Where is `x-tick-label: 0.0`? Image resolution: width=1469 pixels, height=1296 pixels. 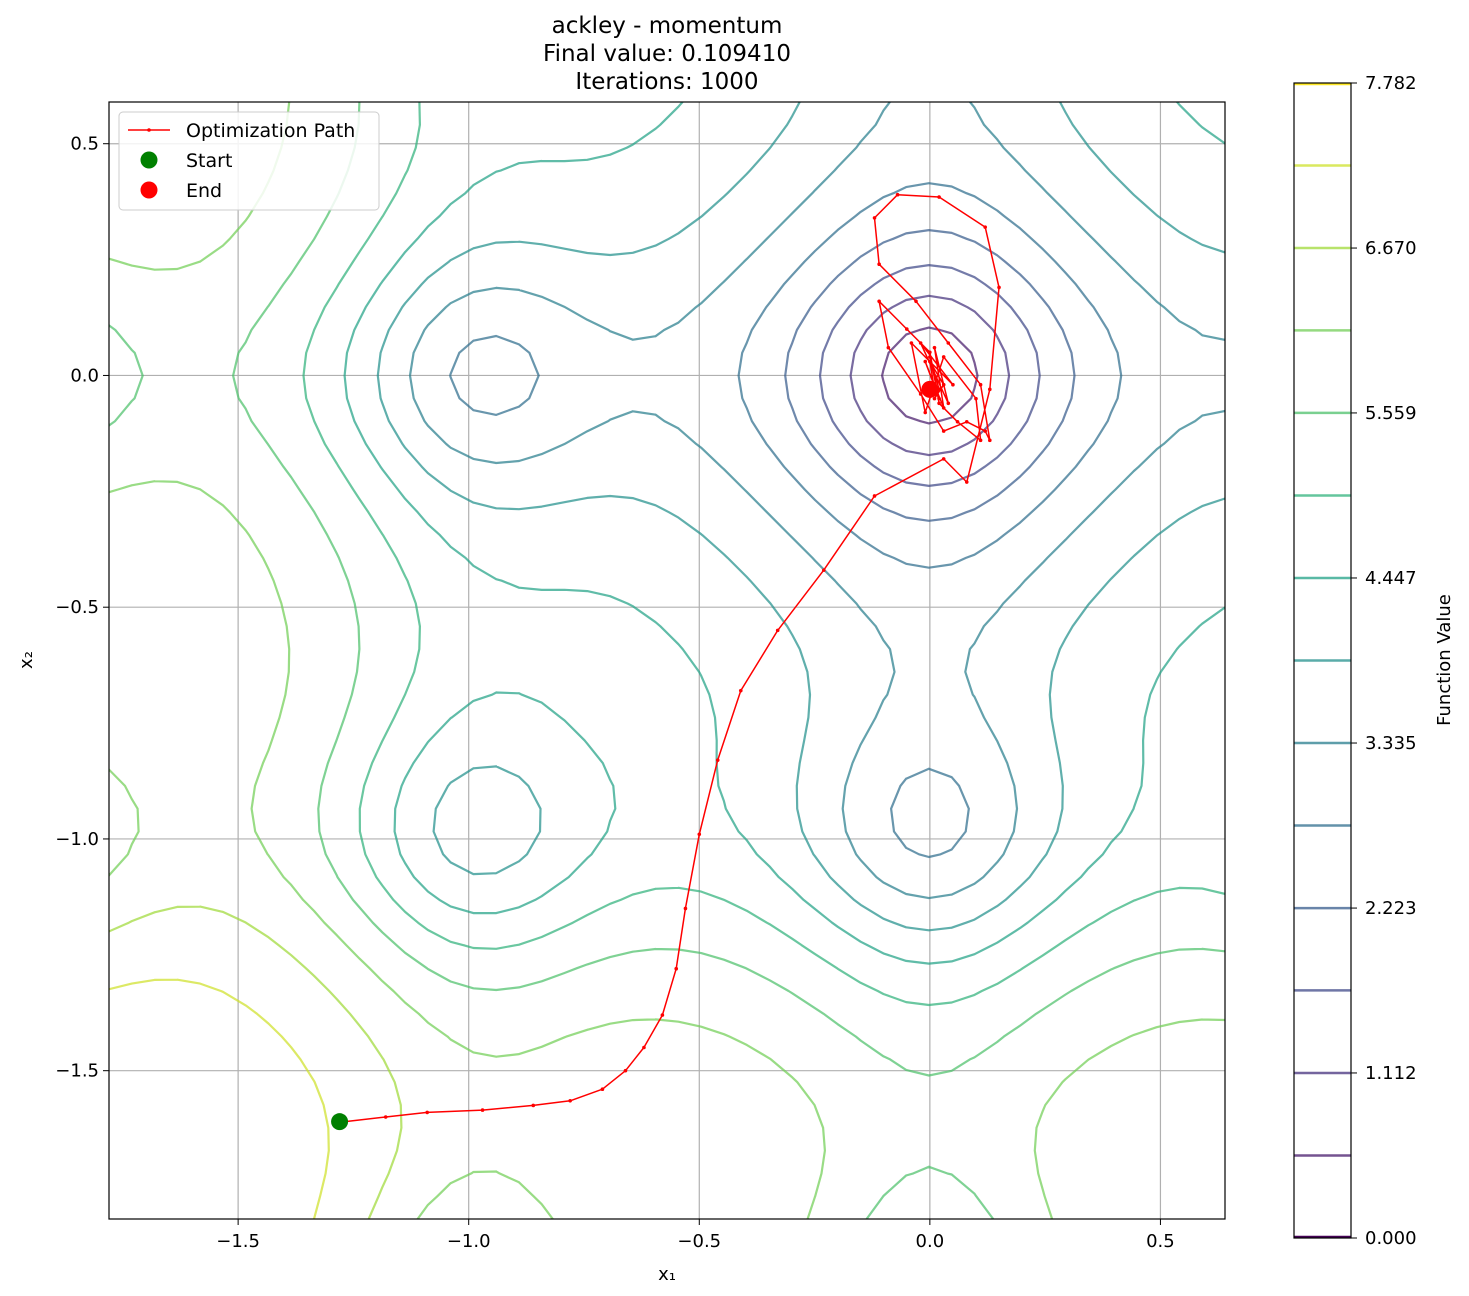
x-tick-label: 0.0 is located at coordinates (930, 1241).